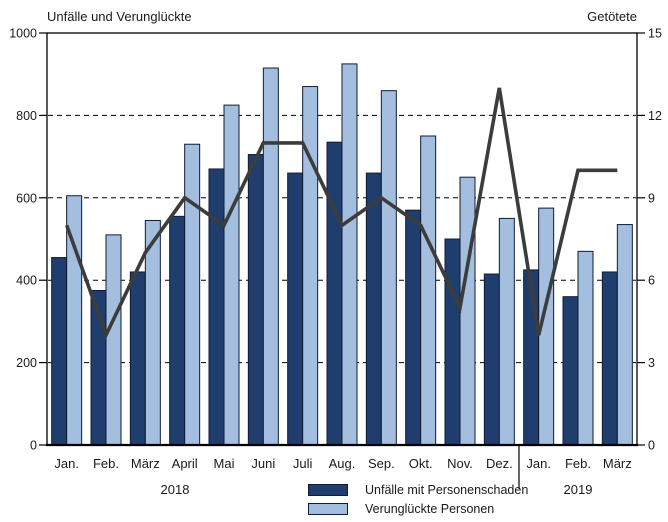 The image size is (668, 522). What do you see at coordinates (23, 34) in the screenshot?
I see `left-axis-tick-label: 1000` at bounding box center [23, 34].